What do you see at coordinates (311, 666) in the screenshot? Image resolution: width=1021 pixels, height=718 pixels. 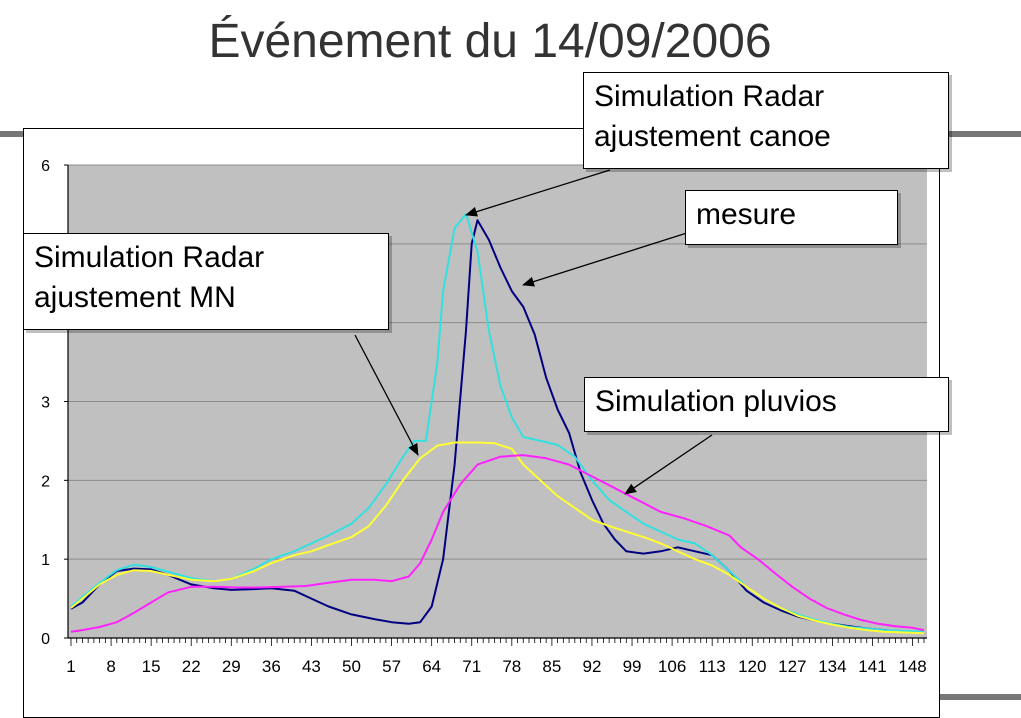 I see `x-tick-label: 43` at bounding box center [311, 666].